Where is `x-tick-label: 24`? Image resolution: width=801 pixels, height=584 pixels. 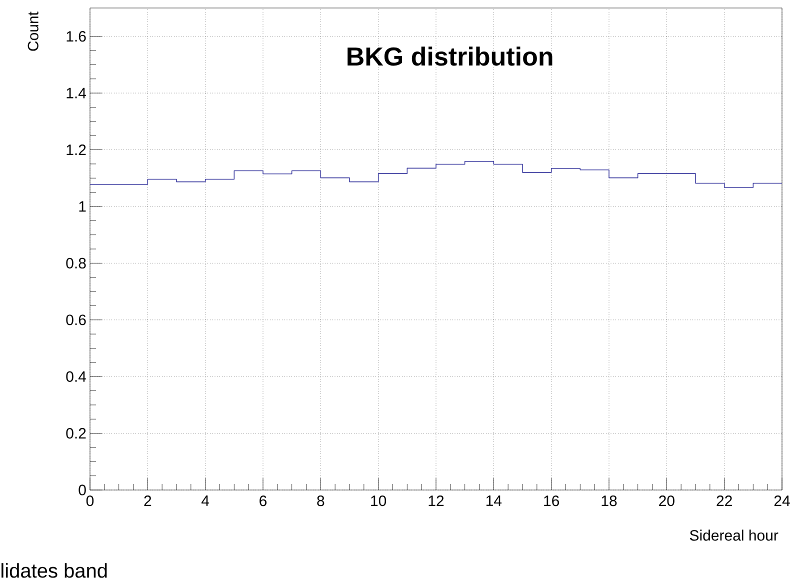
x-tick-label: 24 is located at coordinates (782, 501).